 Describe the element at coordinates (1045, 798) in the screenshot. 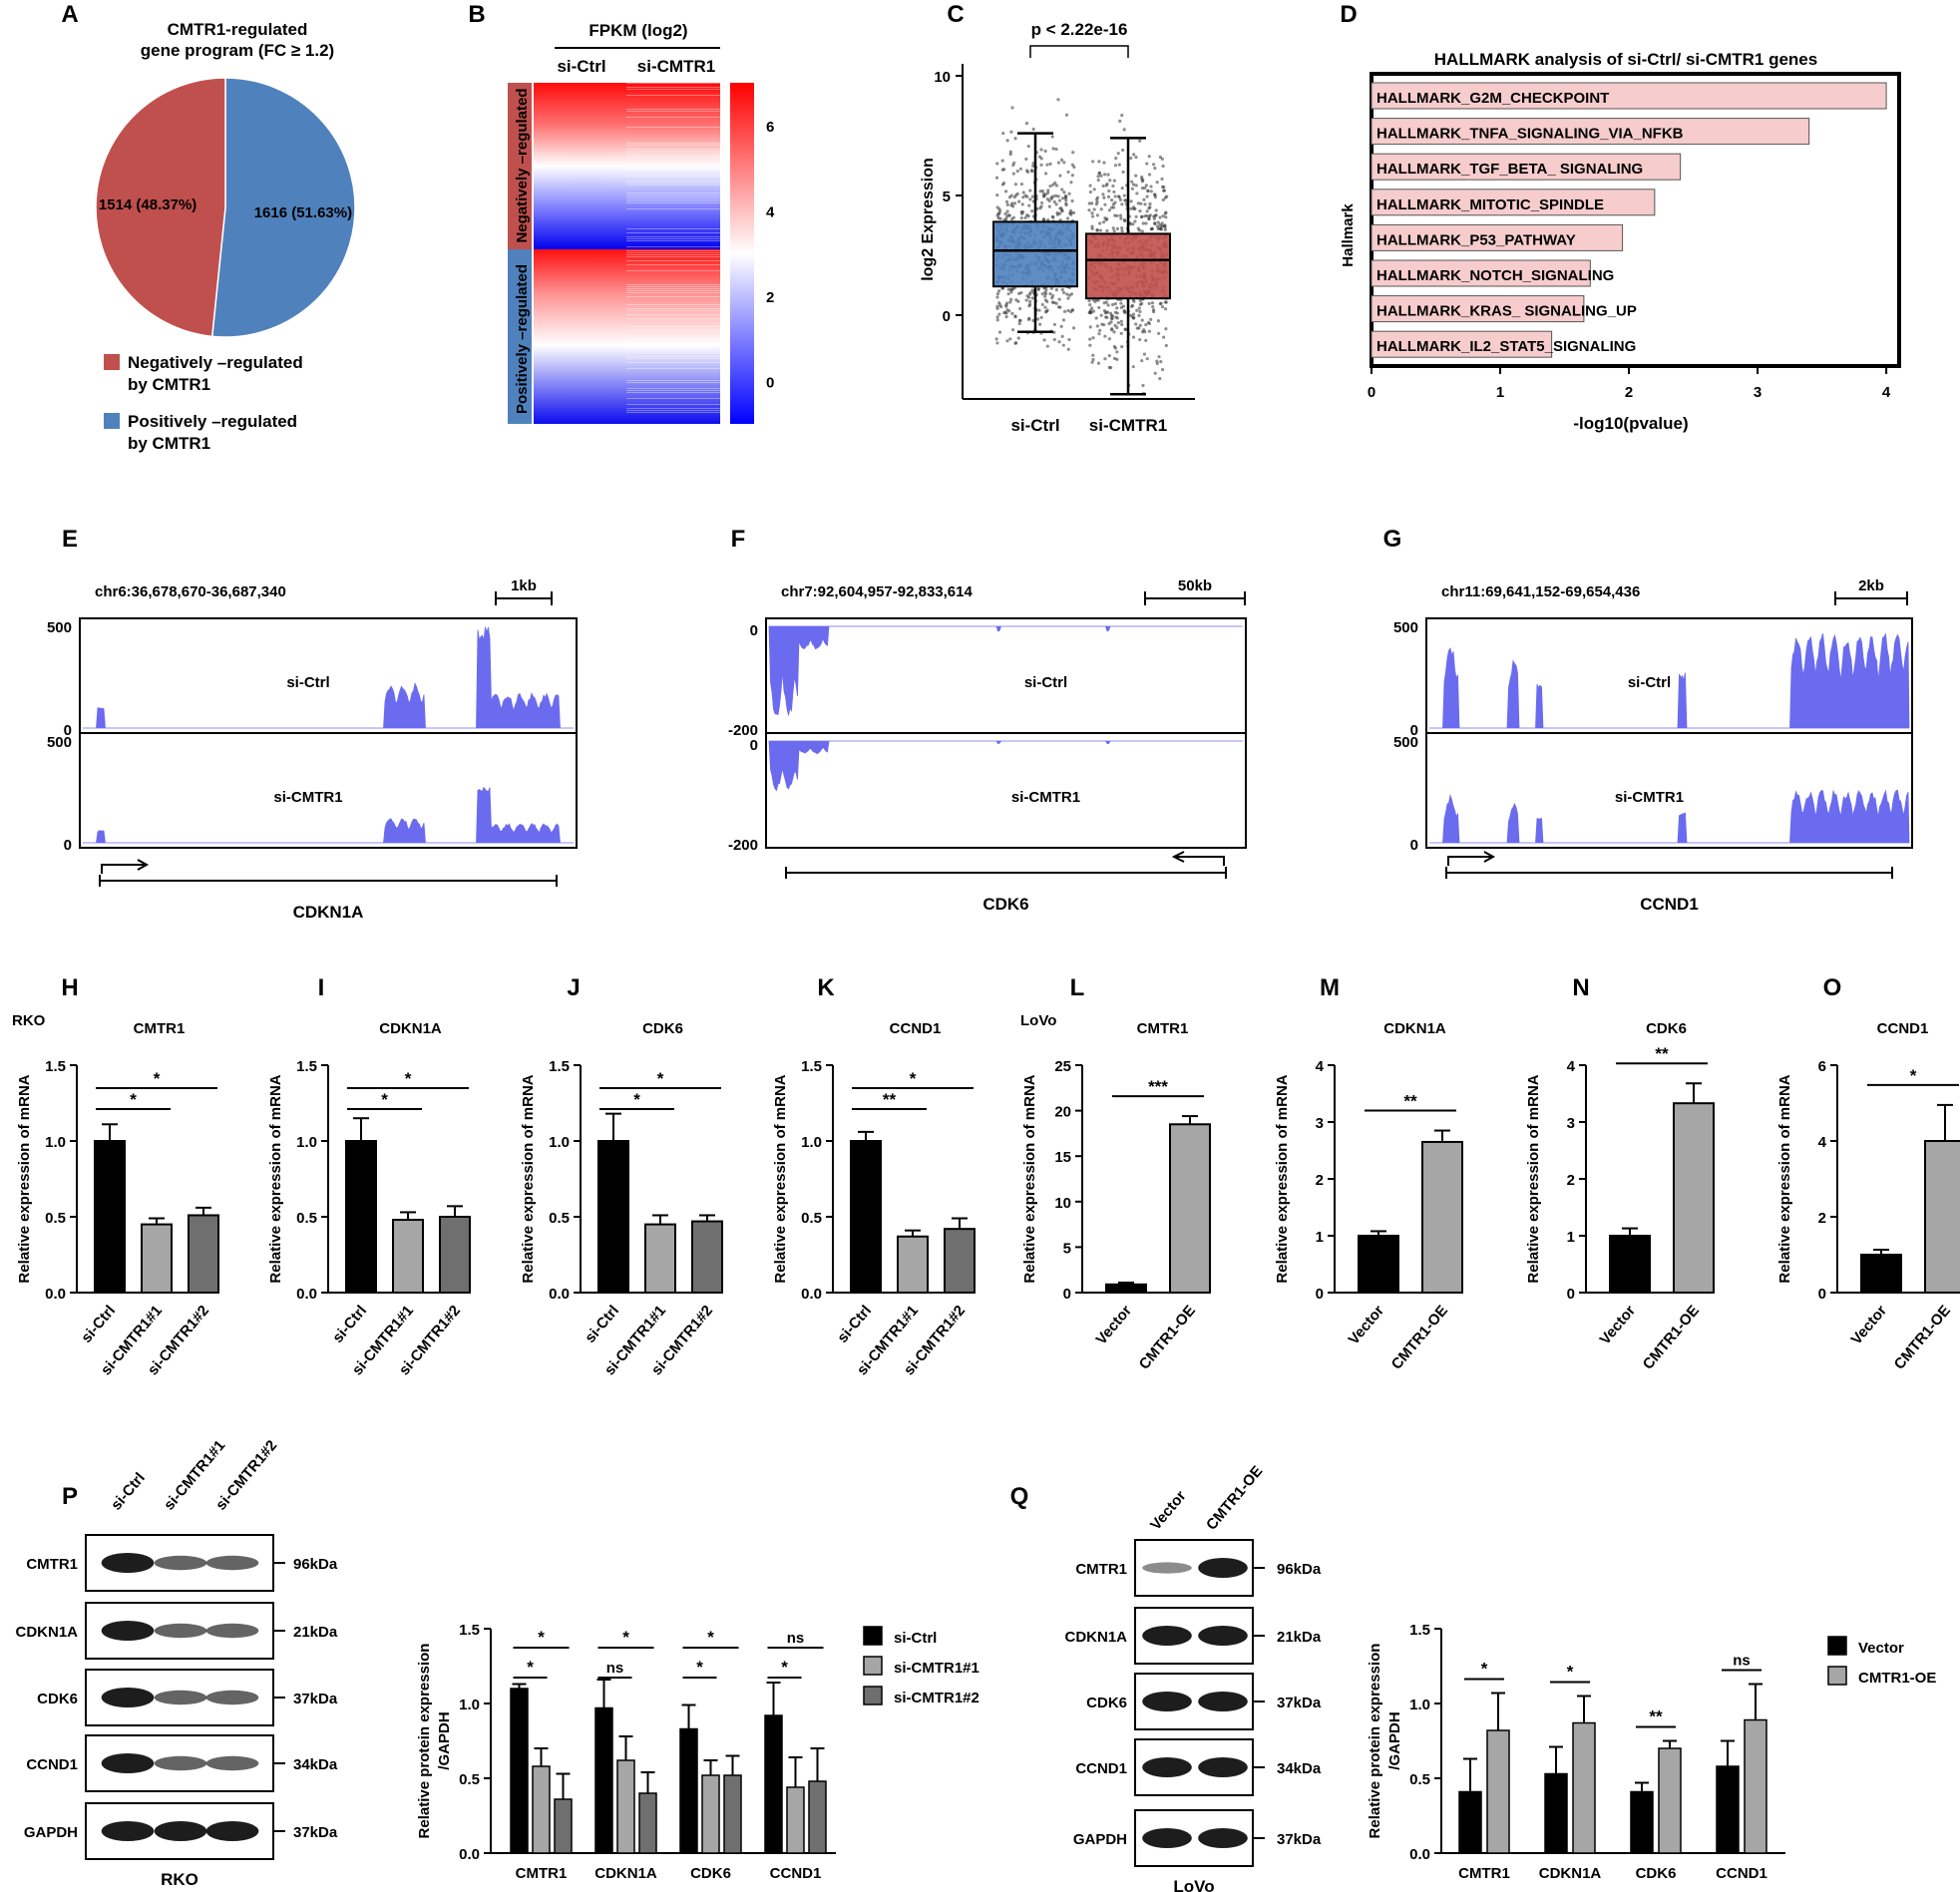

I see `track-name: si-CMTR1` at that location.